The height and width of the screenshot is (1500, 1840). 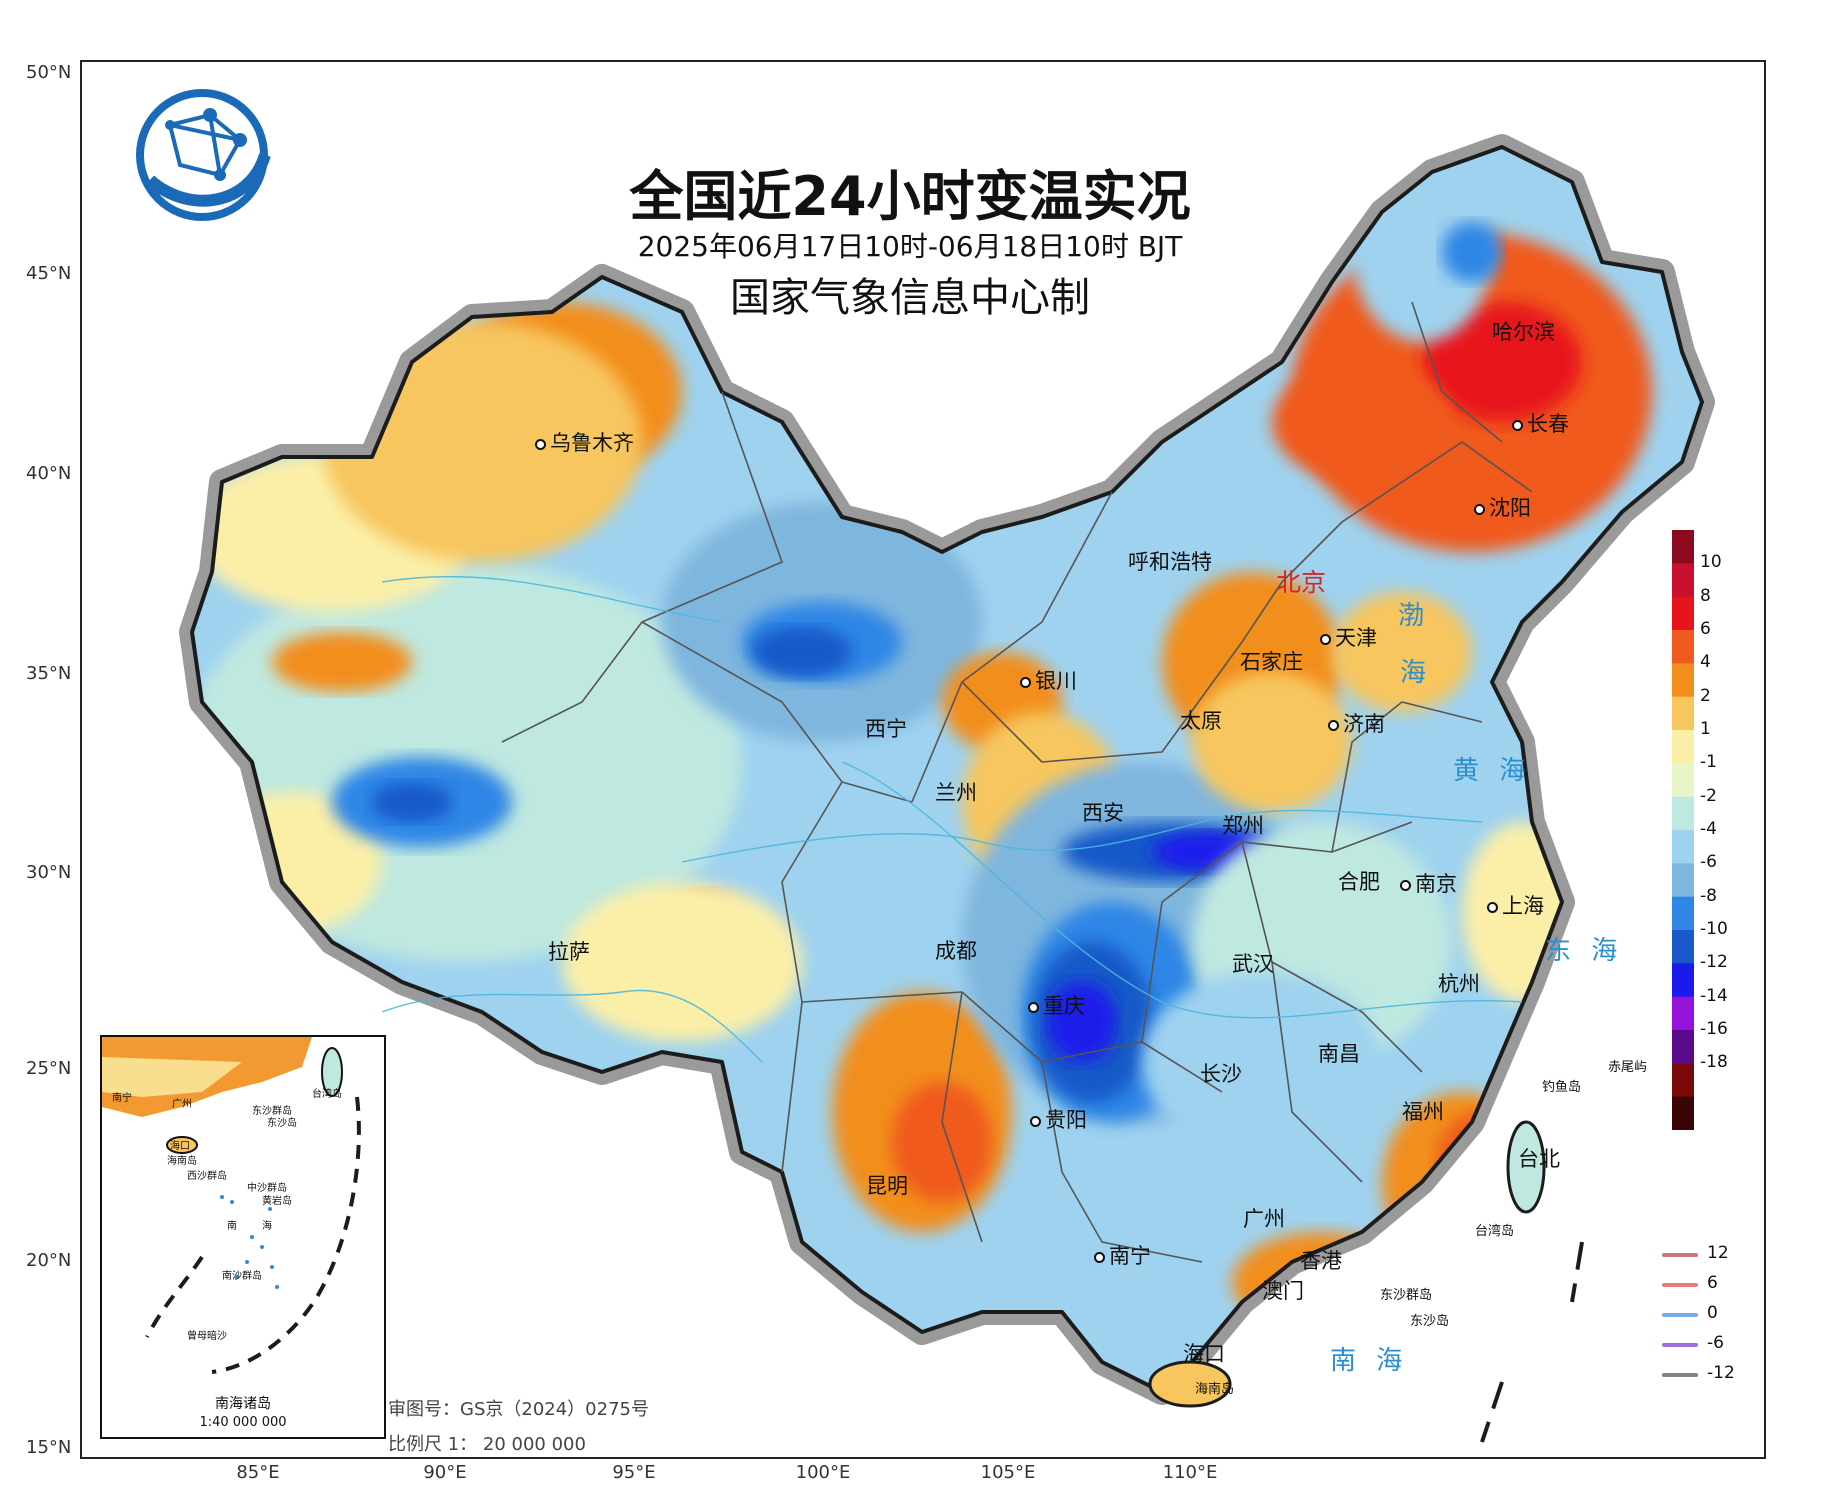 I want to click on city-xining: 西宁, so click(x=886, y=729).